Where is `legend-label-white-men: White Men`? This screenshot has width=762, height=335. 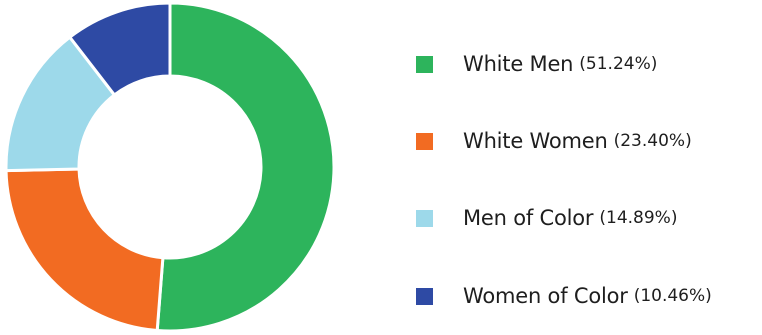
legend-label-white-men: White Men is located at coordinates (518, 64).